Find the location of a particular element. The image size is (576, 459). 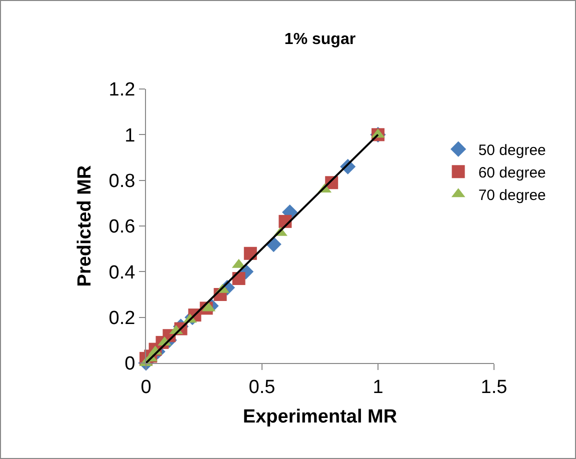

y-tick-label: 0 is located at coordinates (130, 364).